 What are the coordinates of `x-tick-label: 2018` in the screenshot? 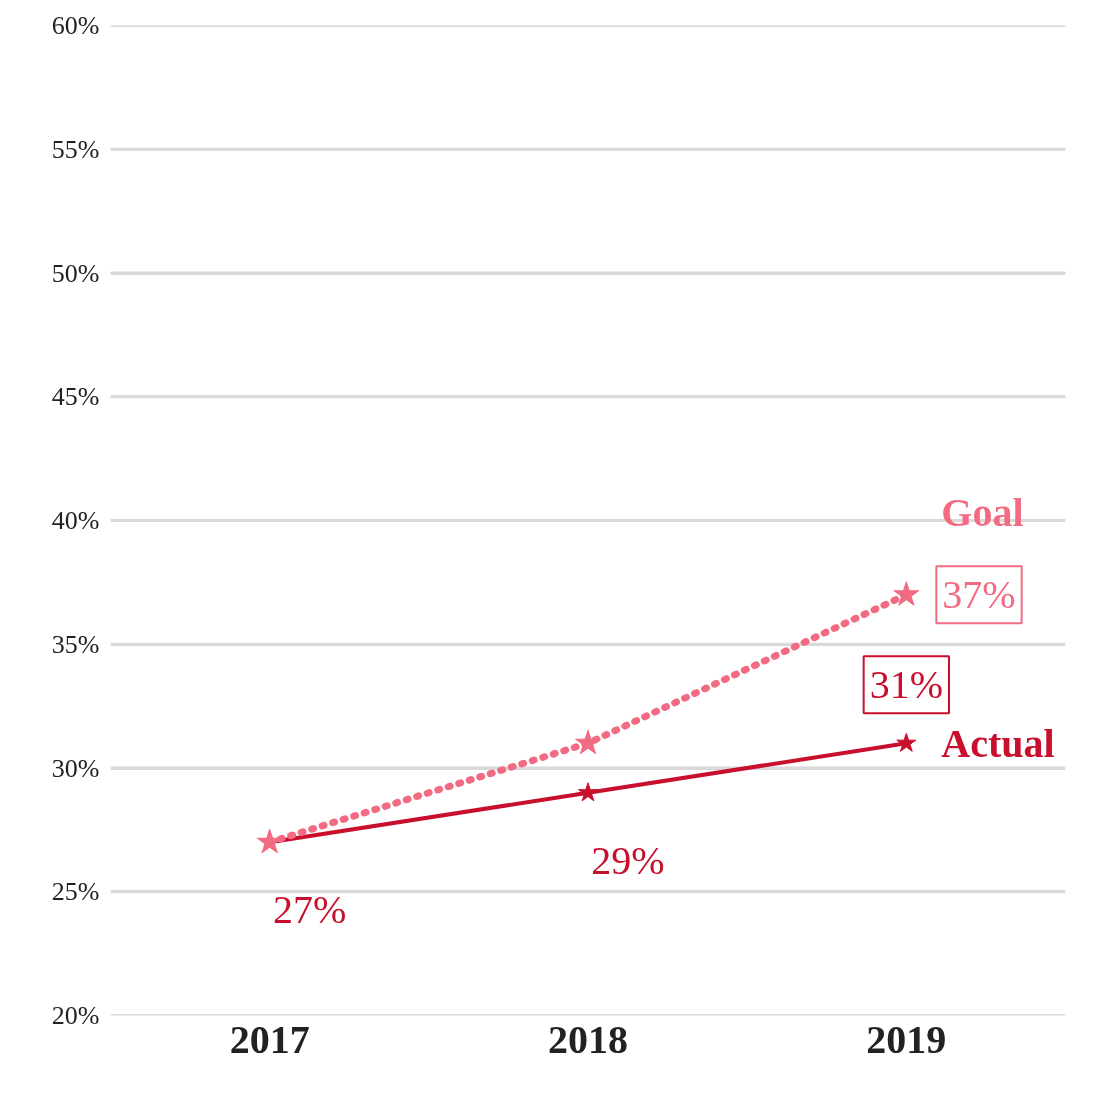 It's located at (588, 1039).